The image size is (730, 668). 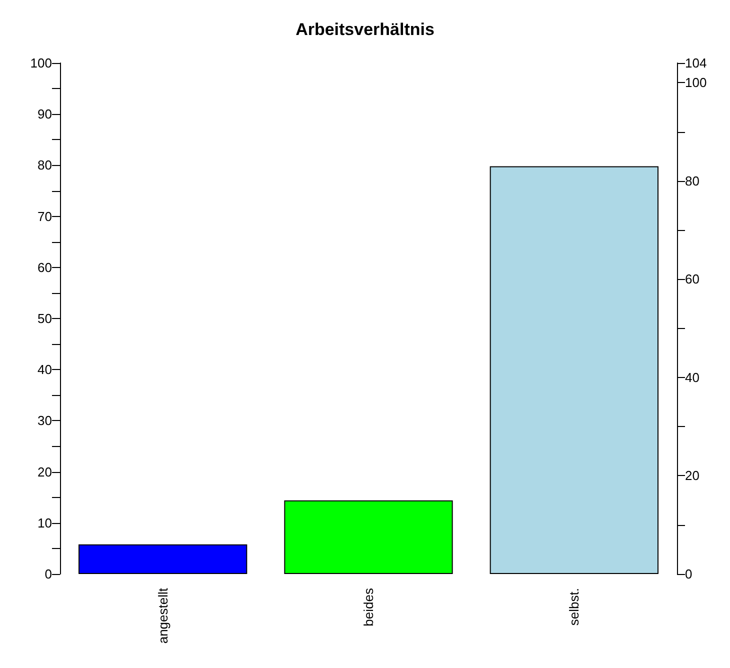 What do you see at coordinates (688, 574) in the screenshot?
I see `y2-tick-label: 0` at bounding box center [688, 574].